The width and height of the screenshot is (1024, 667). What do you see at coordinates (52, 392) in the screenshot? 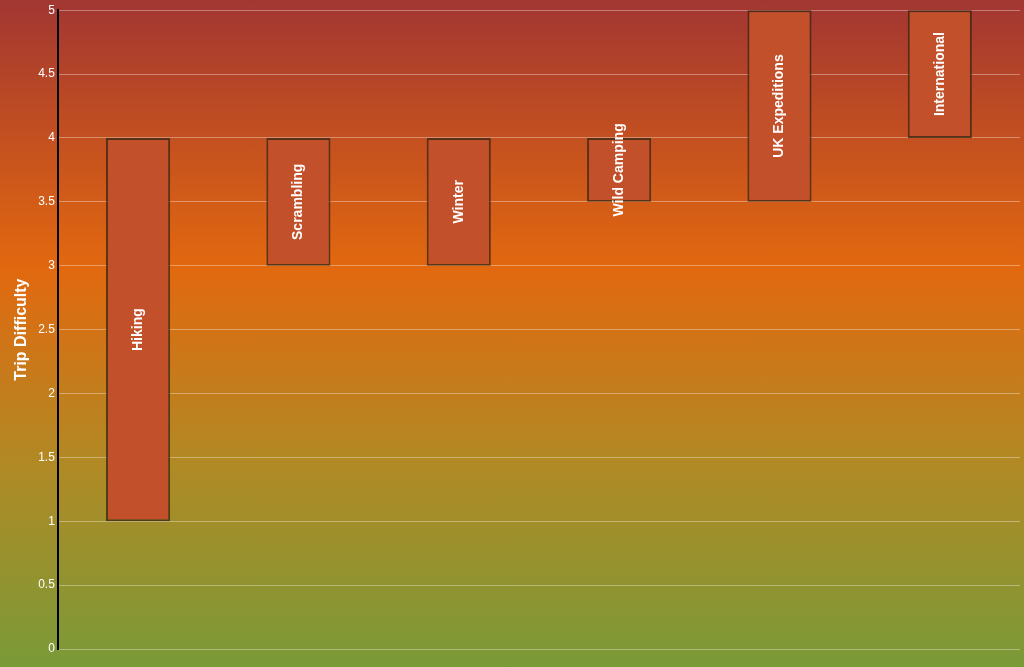
I see `y-tick-label: 2` at bounding box center [52, 392].